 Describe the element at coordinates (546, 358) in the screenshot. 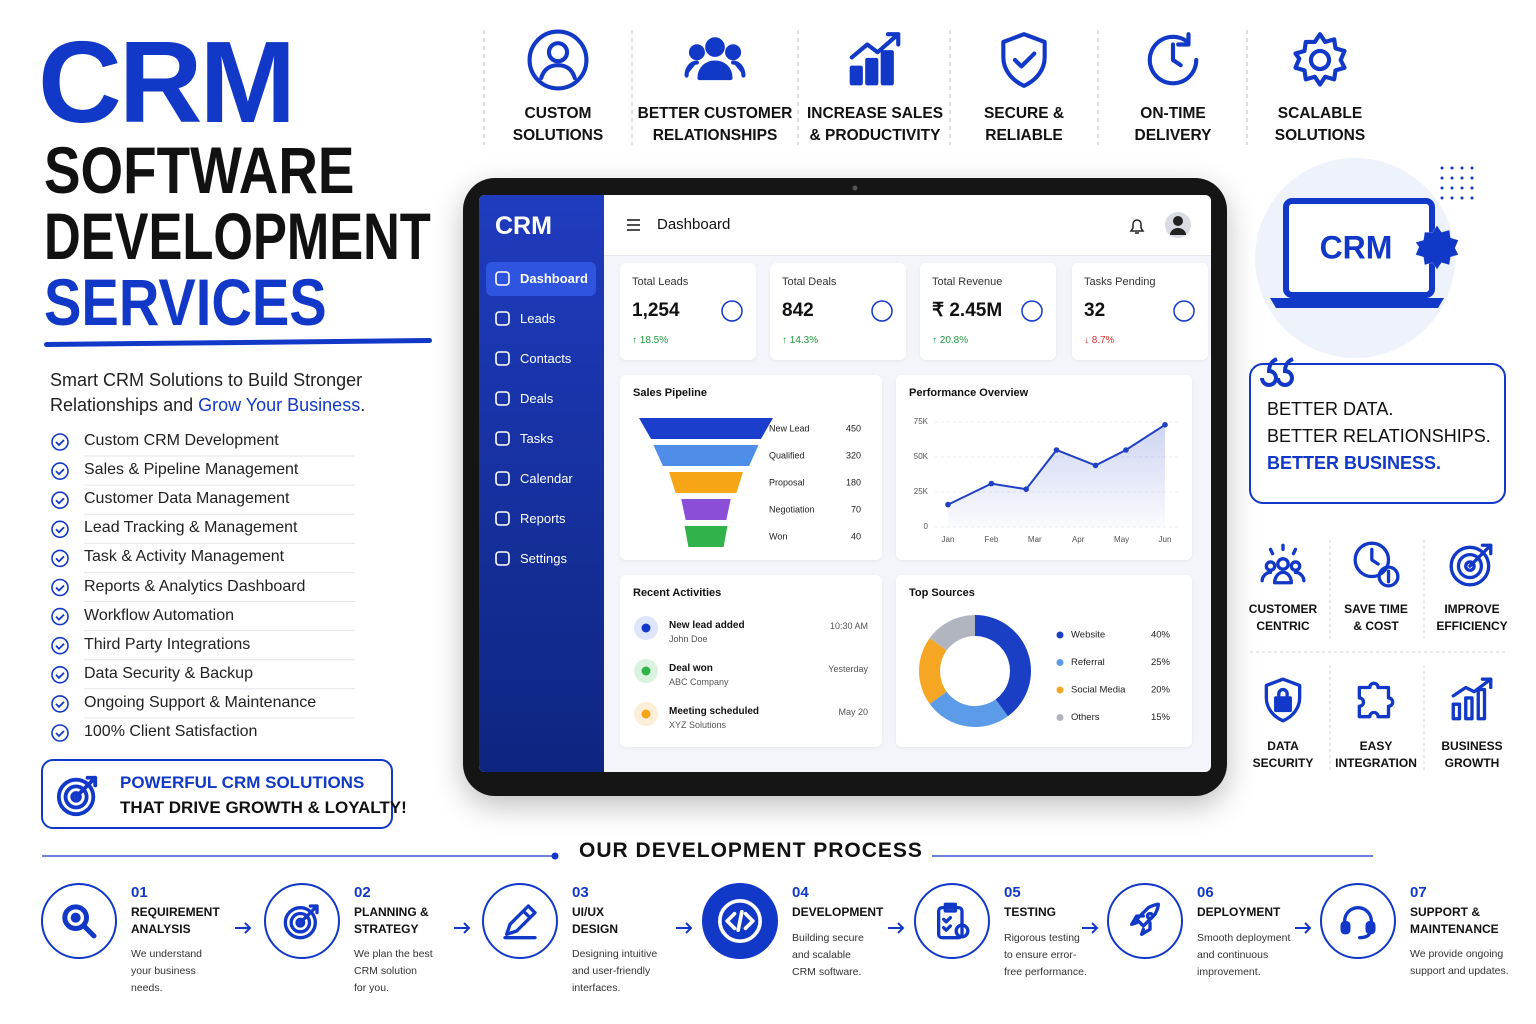

I see `menu-item: Contacts` at that location.